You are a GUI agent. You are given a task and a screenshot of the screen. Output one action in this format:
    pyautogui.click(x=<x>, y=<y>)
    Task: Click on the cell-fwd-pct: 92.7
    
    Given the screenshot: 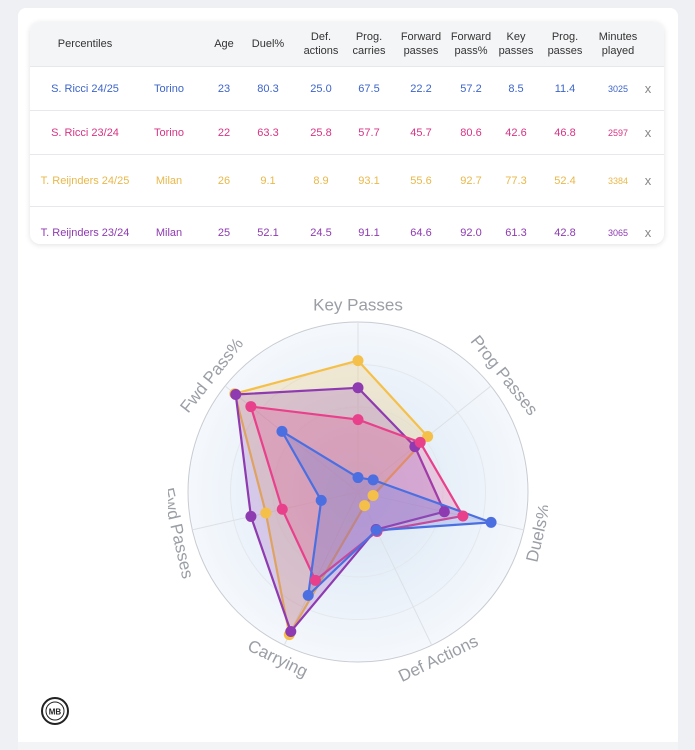 What is the action you would take?
    pyautogui.click(x=471, y=181)
    